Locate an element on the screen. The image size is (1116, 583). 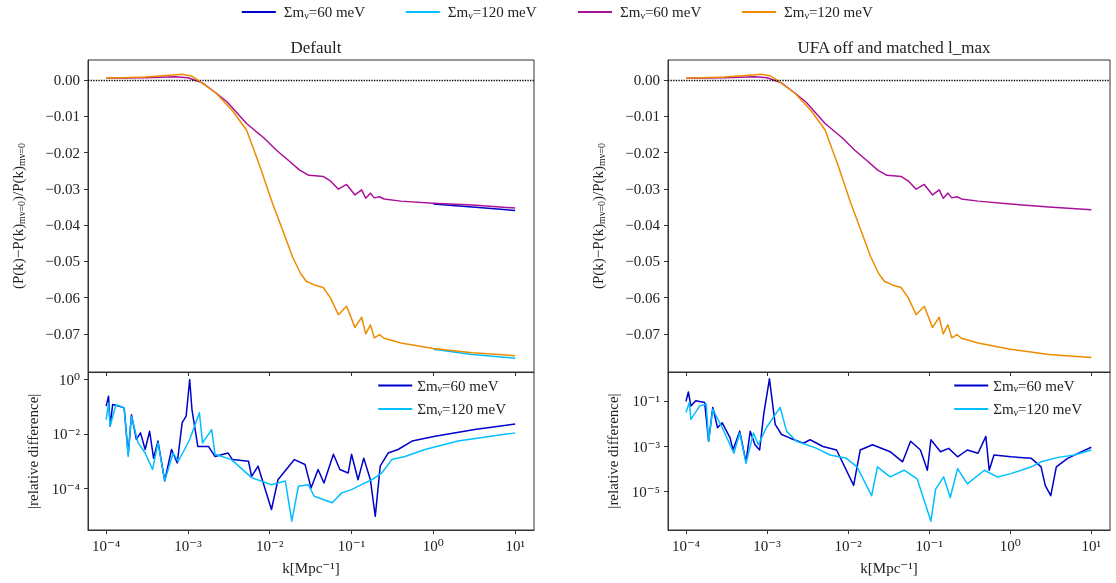
chart-title: UFA off and matched l_max is located at coordinates (894, 47).